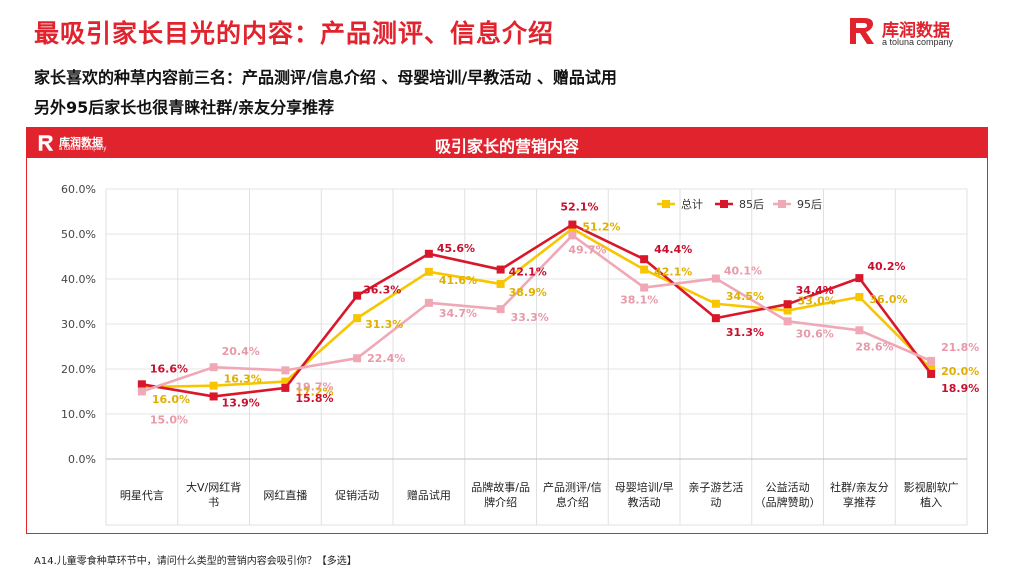  What do you see at coordinates (506, 146) in the screenshot?
I see `chart-title: 吸引家长的营销内容` at bounding box center [506, 146].